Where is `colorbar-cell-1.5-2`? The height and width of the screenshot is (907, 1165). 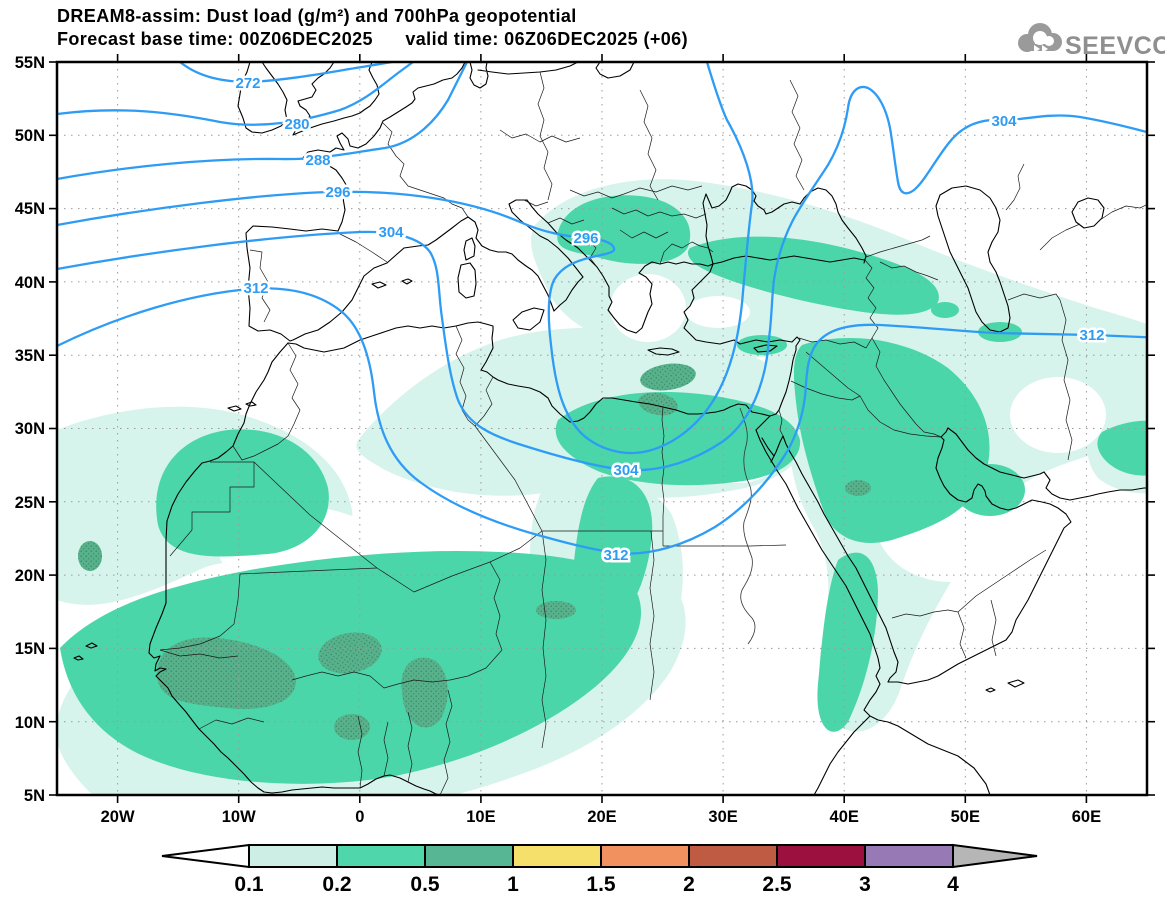 colorbar-cell-1.5-2 is located at coordinates (645, 856).